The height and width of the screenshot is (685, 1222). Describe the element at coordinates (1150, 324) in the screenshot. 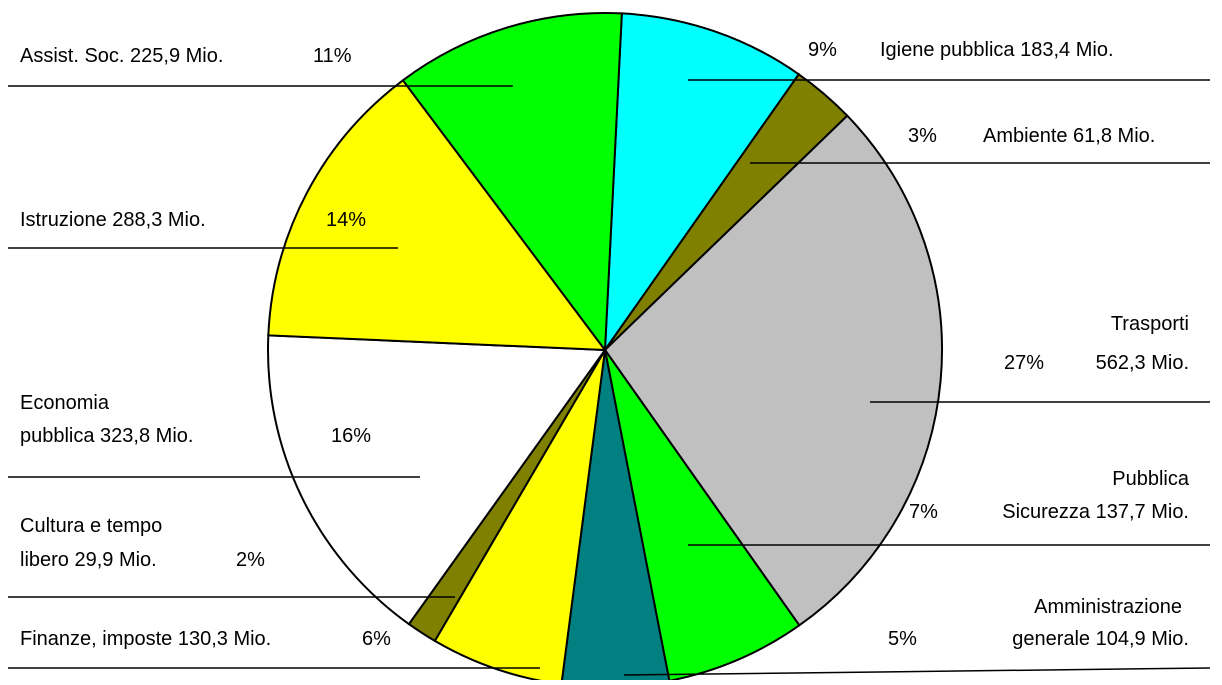

I see `category-label-trasporti: Trasporti` at that location.